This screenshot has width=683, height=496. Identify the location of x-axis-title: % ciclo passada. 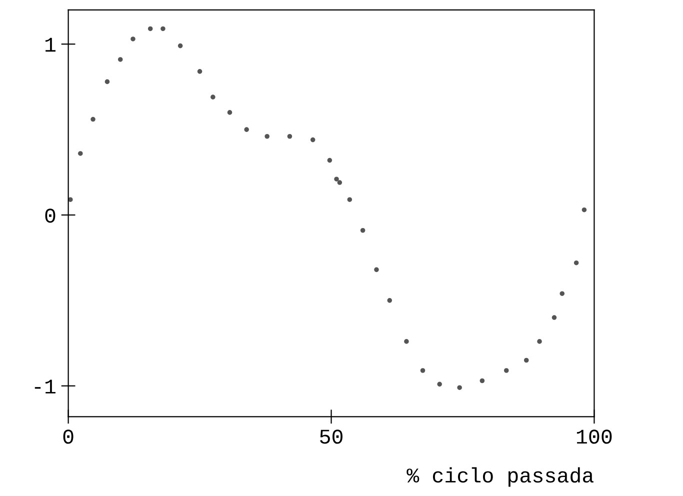
(500, 477).